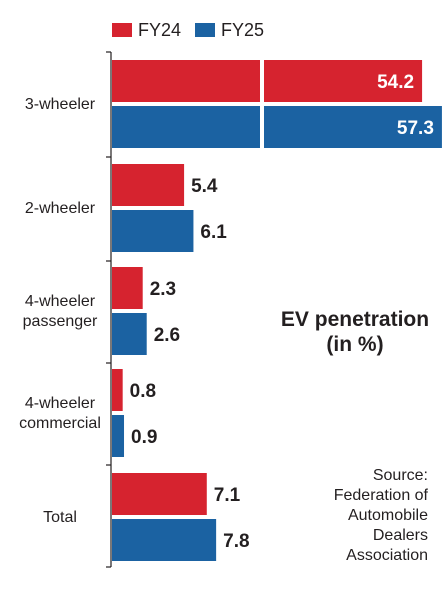 Image resolution: width=446 pixels, height=591 pixels. I want to click on legend-item-fy24: FY24, so click(146, 30).